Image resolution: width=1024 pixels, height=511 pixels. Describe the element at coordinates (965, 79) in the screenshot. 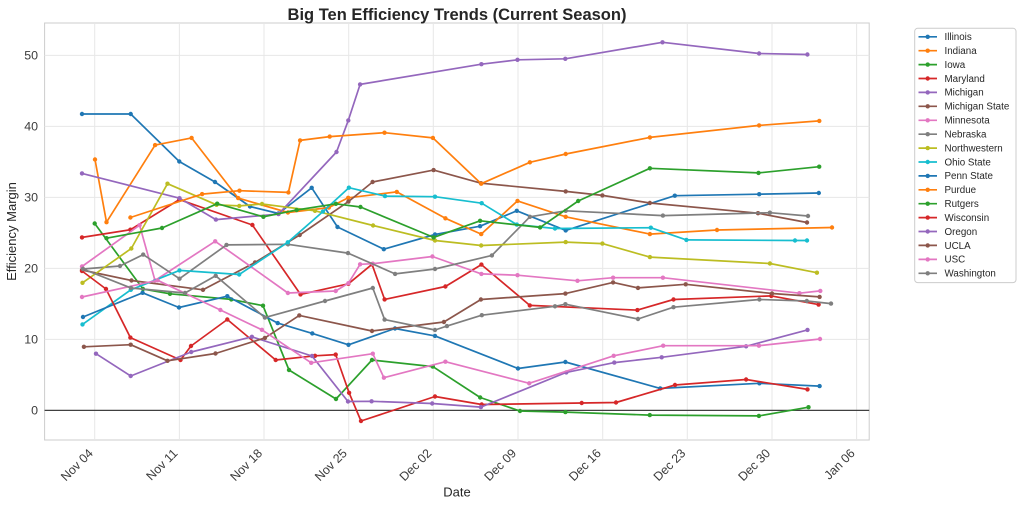

I see `svg-text: Maryland` at that location.